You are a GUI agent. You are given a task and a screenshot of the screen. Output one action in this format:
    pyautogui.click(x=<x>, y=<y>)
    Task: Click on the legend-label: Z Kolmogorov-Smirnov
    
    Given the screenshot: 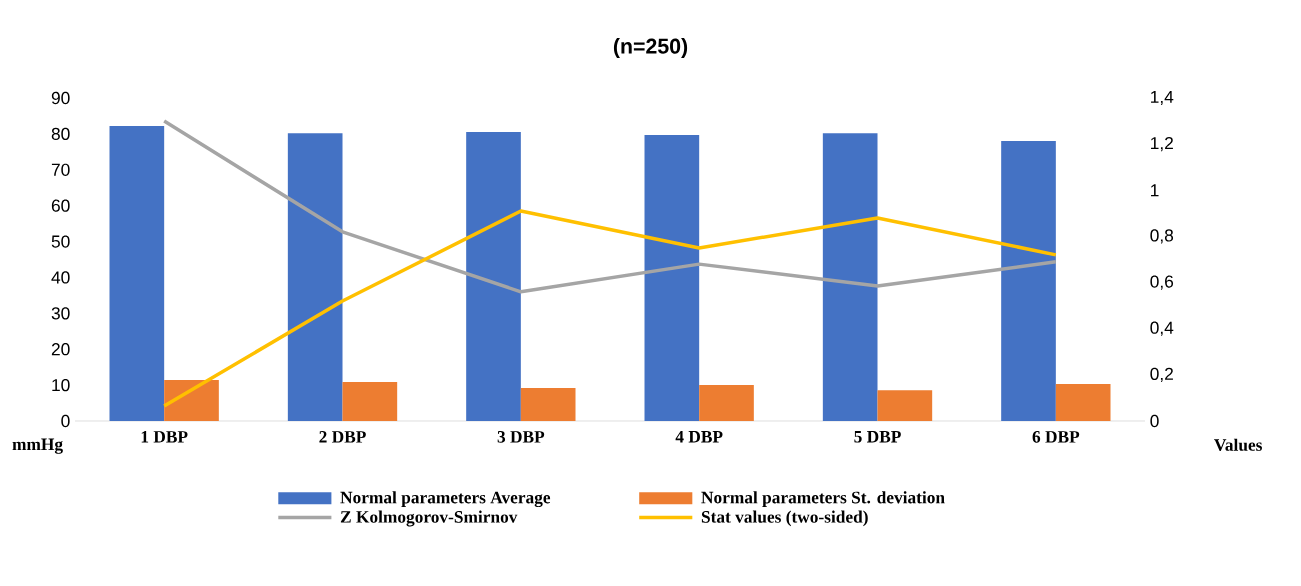 What is the action you would take?
    pyautogui.click(x=429, y=518)
    